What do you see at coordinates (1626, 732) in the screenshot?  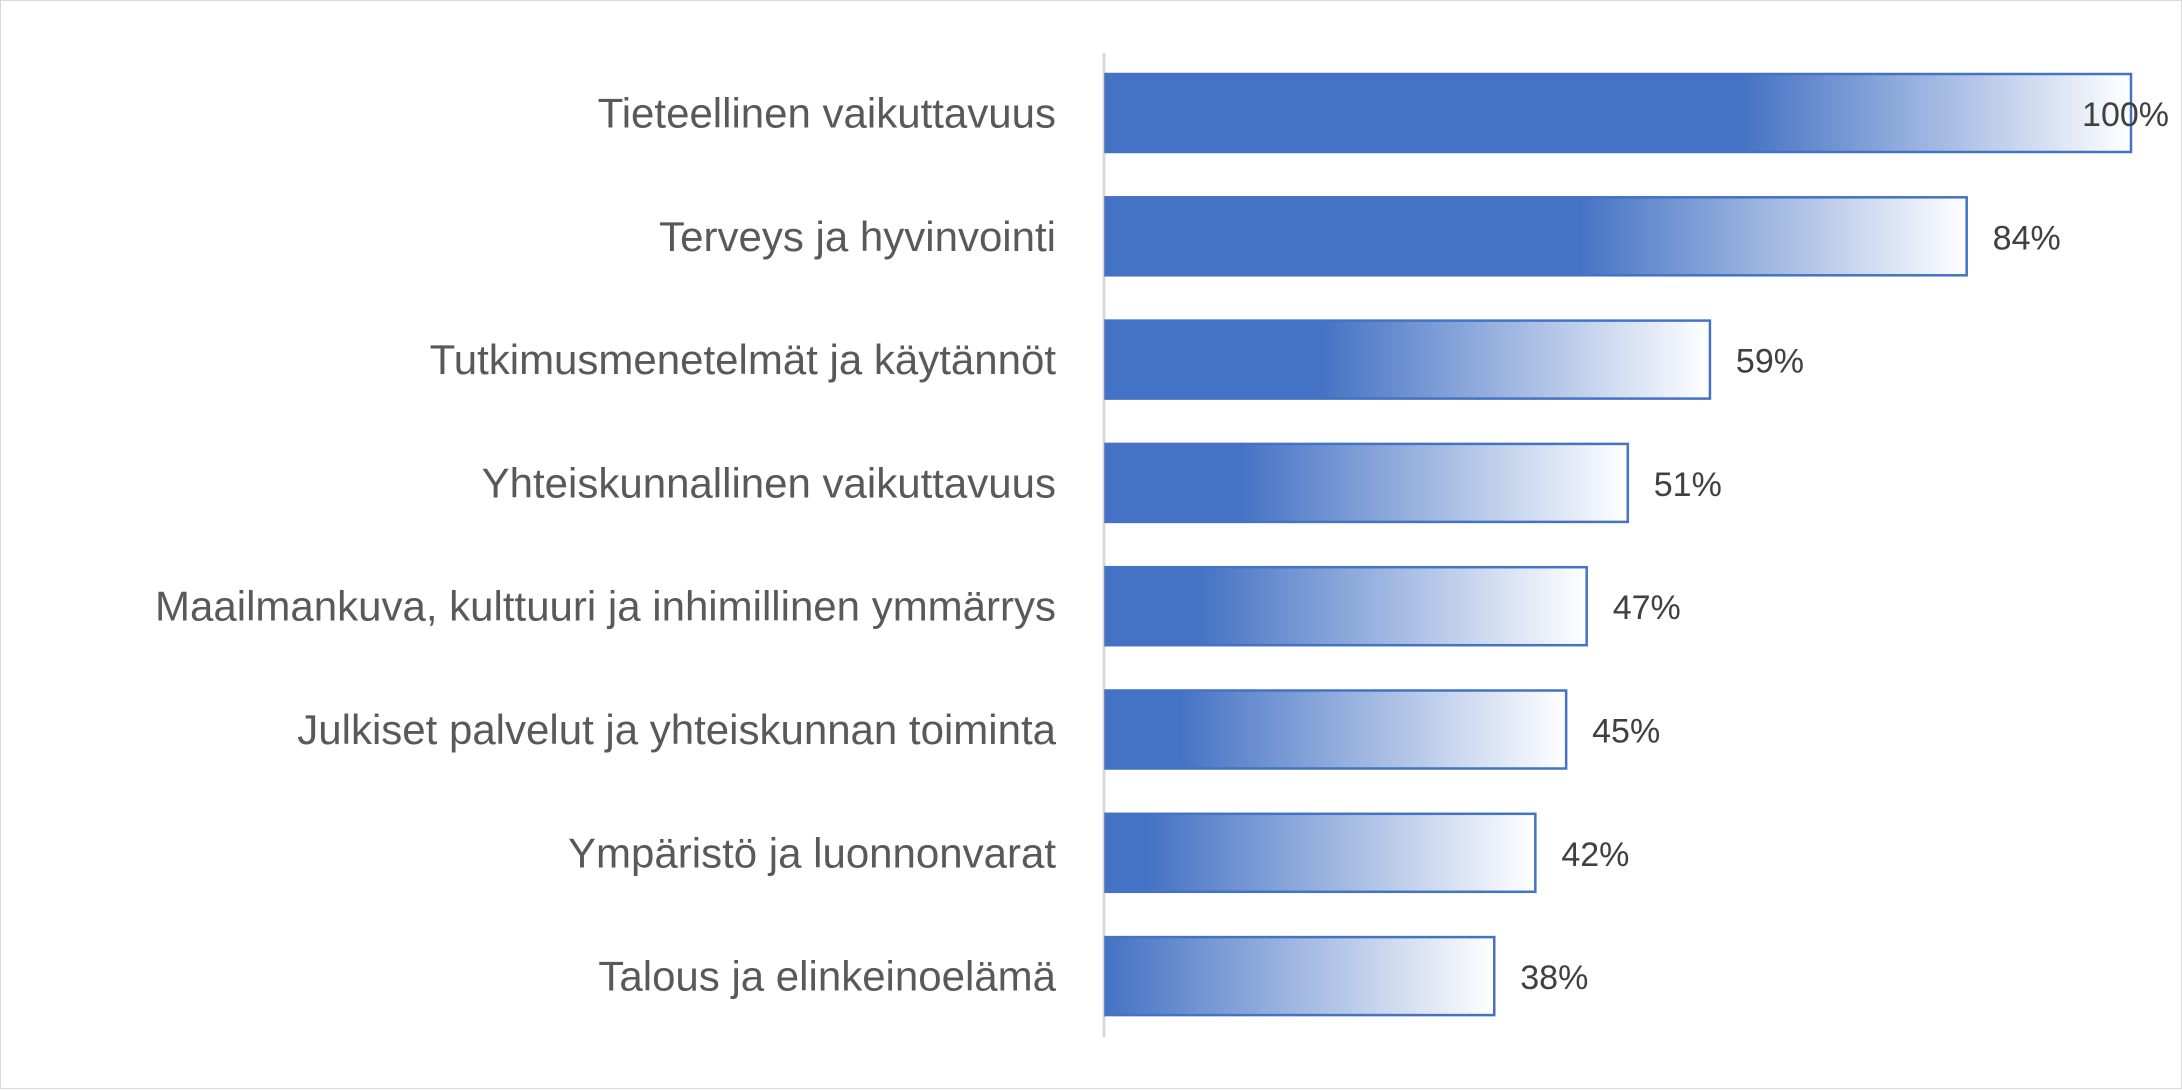 I see `value-label: 45%` at bounding box center [1626, 732].